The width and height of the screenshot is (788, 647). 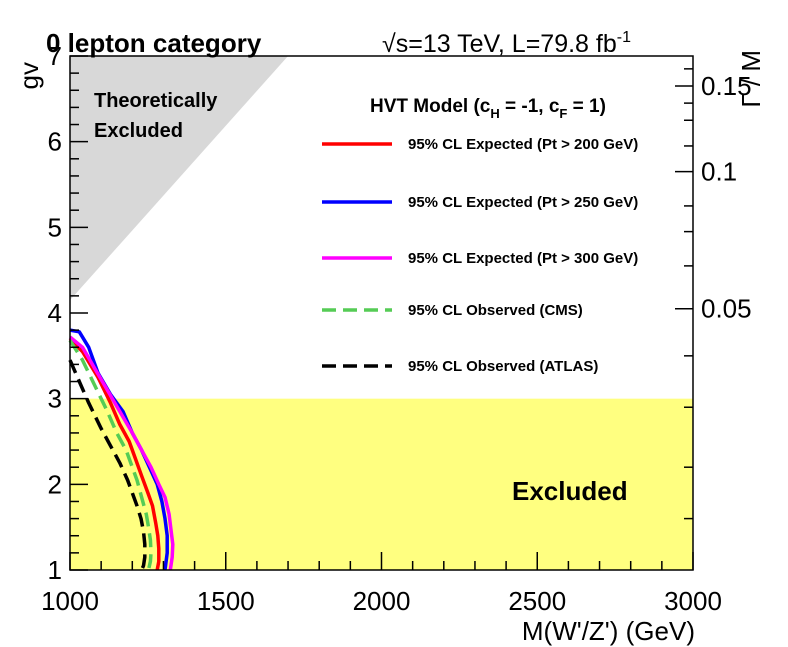 I want to click on y-tick-label: 5, so click(x=55, y=227).